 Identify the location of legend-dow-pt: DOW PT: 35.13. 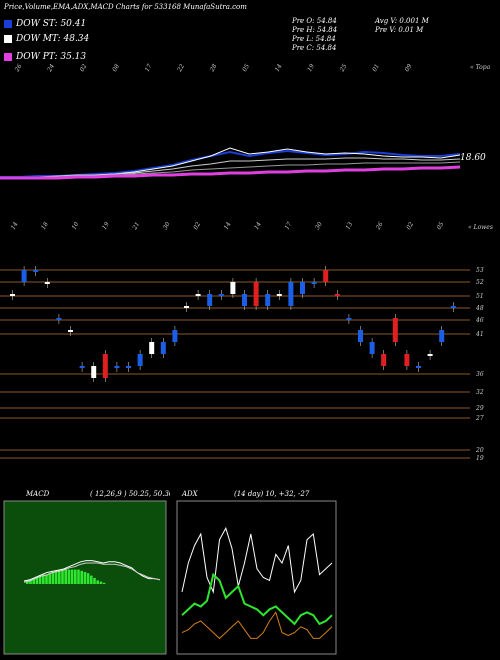
(45, 57).